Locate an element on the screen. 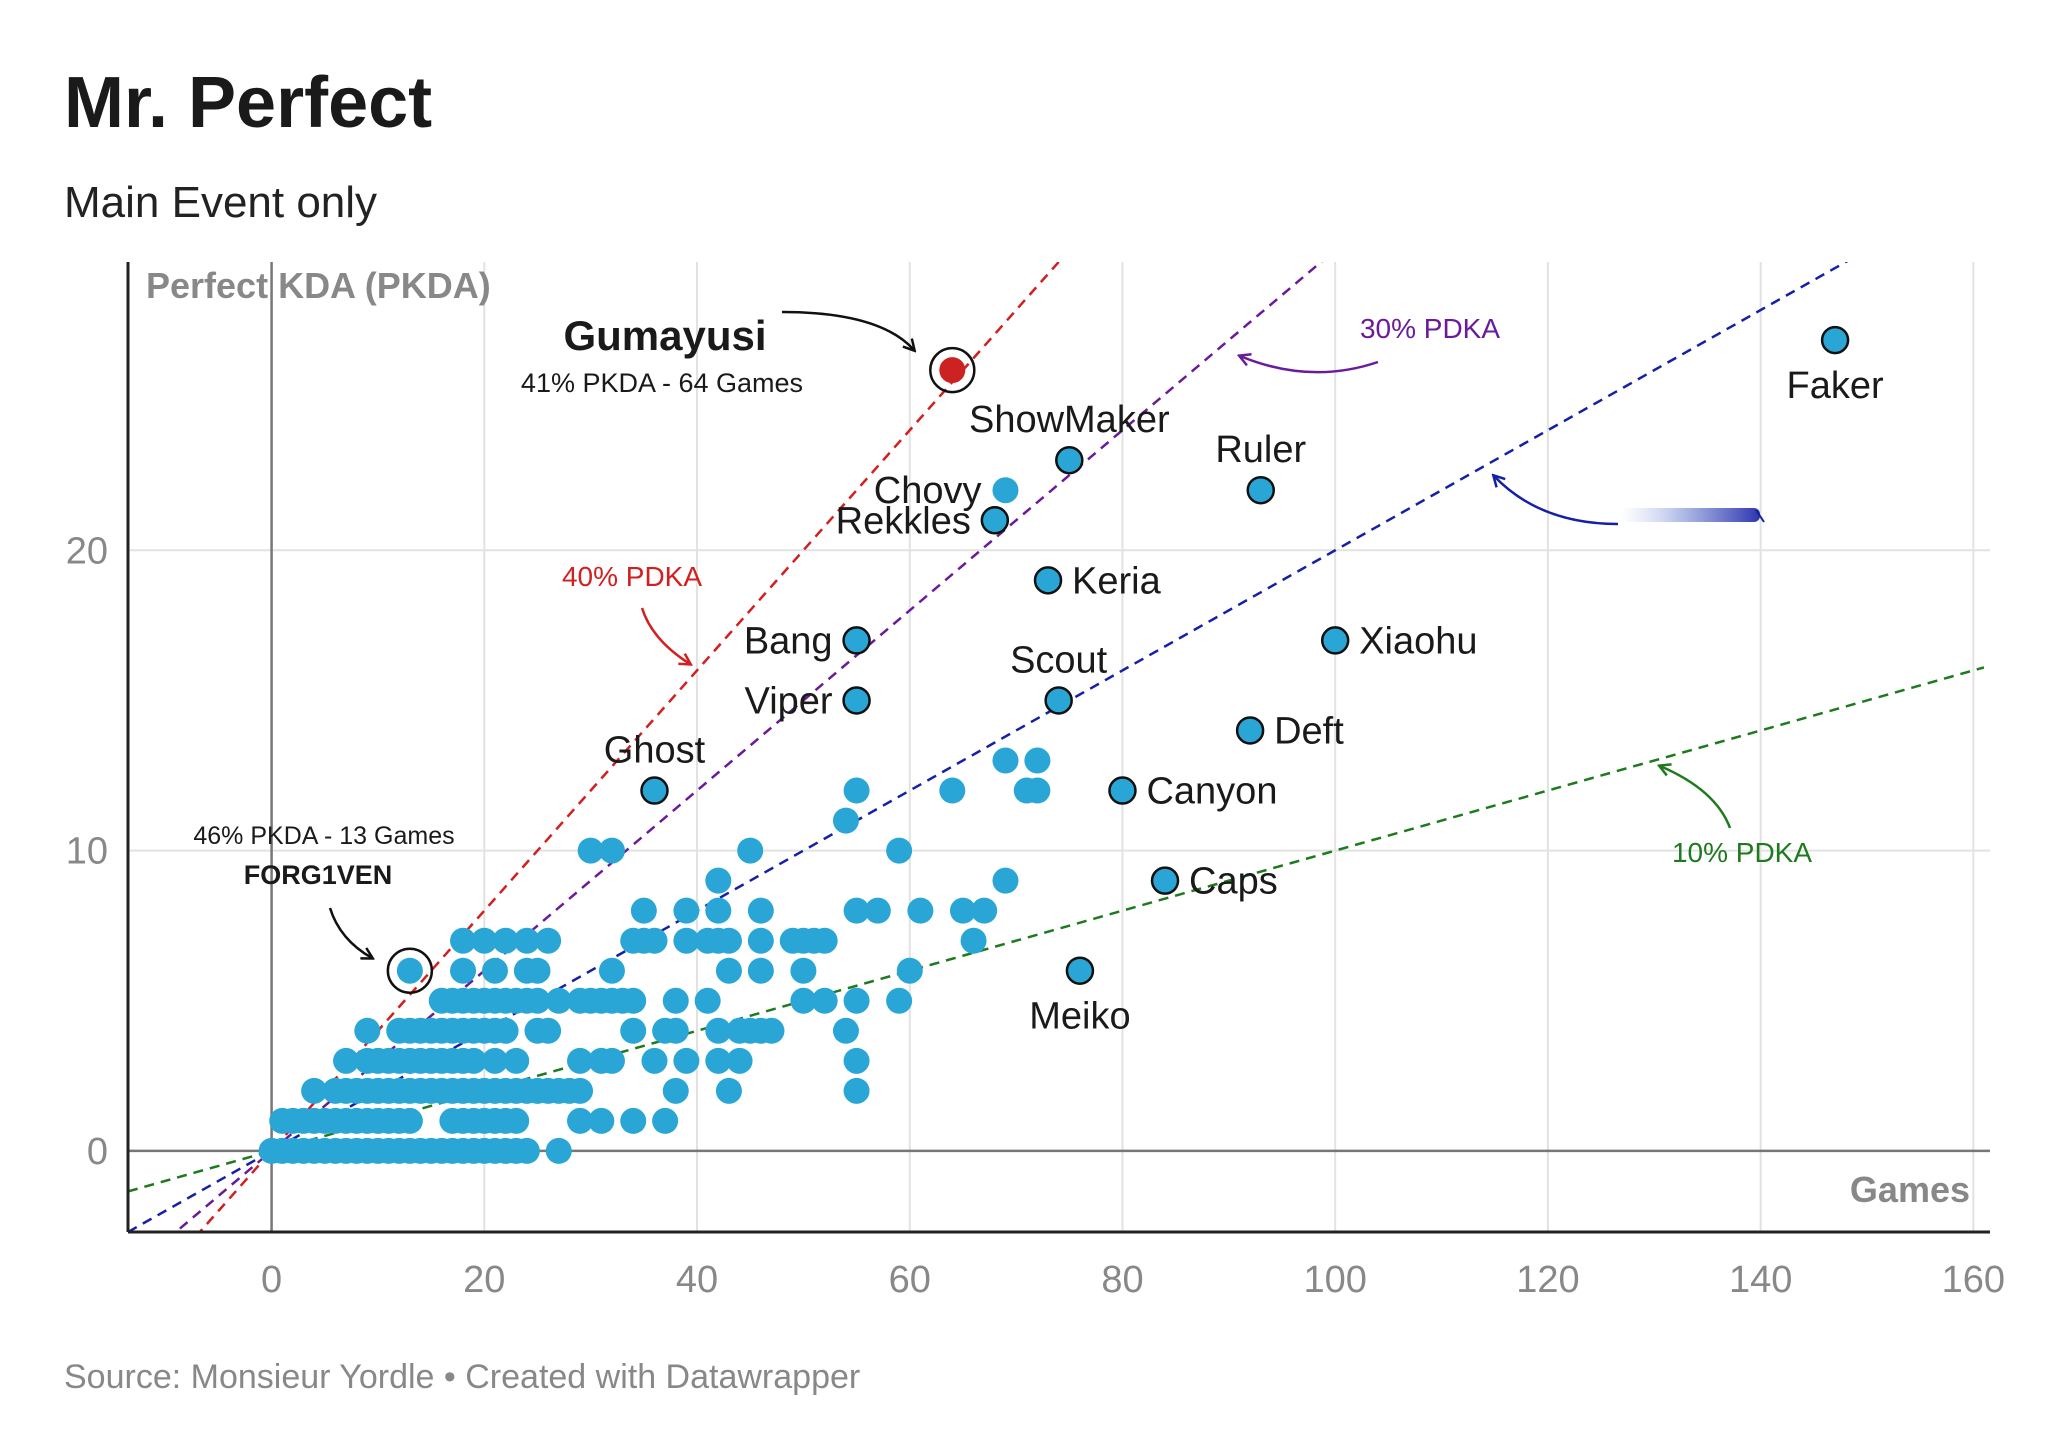  label-showmaker: ShowMaker is located at coordinates (1069, 420).